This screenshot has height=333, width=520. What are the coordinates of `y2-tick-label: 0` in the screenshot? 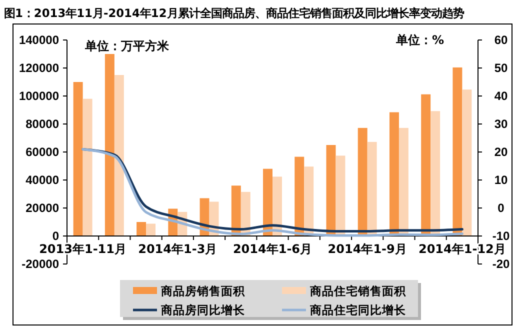 It's located at (501, 208).